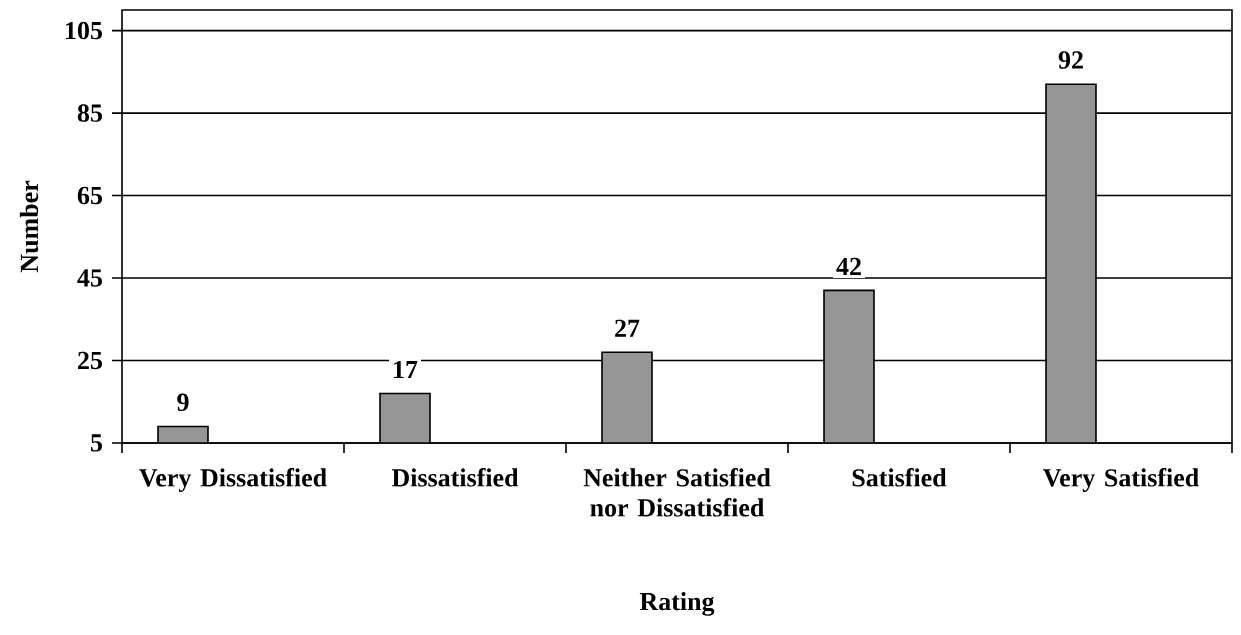  I want to click on y-tick-label: 5, so click(96, 443).